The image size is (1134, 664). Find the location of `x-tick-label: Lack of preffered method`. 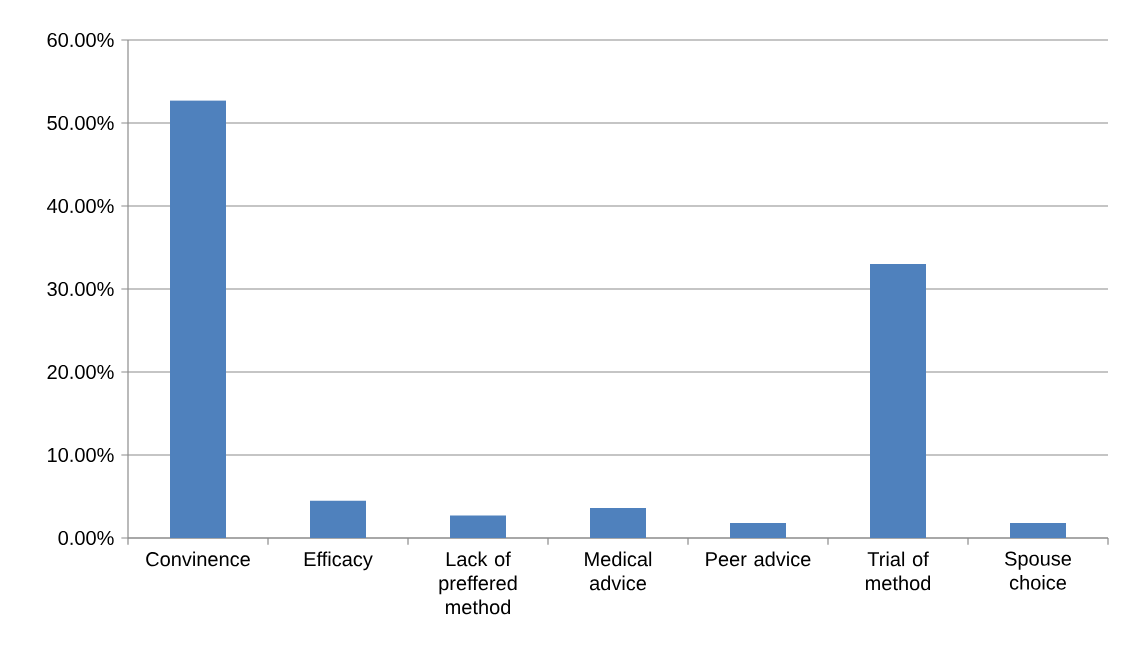

x-tick-label: Lack of preffered method is located at coordinates (478, 583).